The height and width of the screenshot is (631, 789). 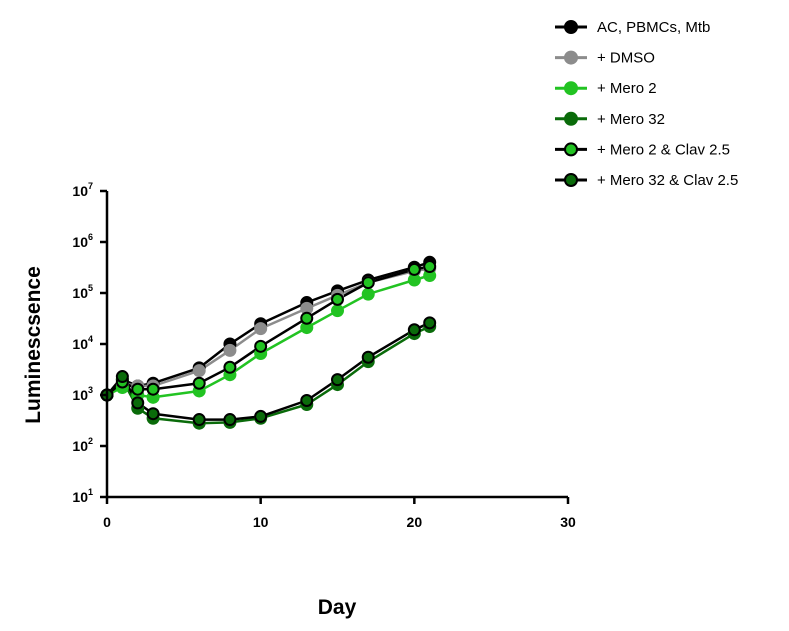 I want to click on plot-markers, so click(x=268, y=342).